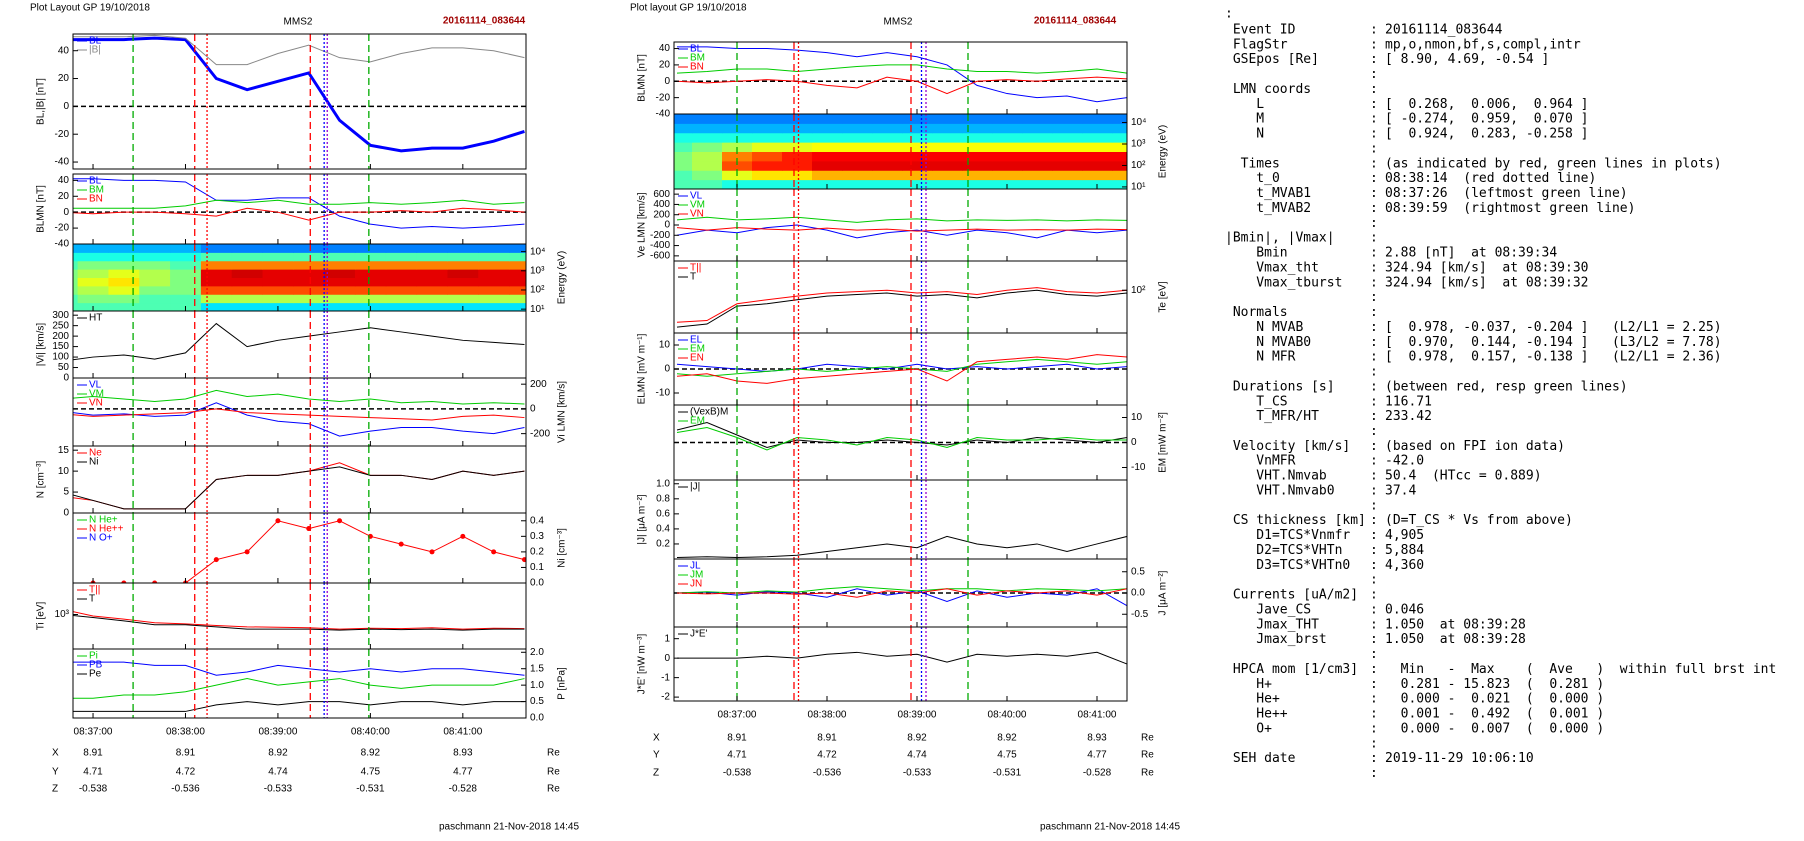 The image size is (1804, 841). What do you see at coordinates (1455, 624) in the screenshot?
I see `info-value: 1.050 at 08:39:28` at bounding box center [1455, 624].